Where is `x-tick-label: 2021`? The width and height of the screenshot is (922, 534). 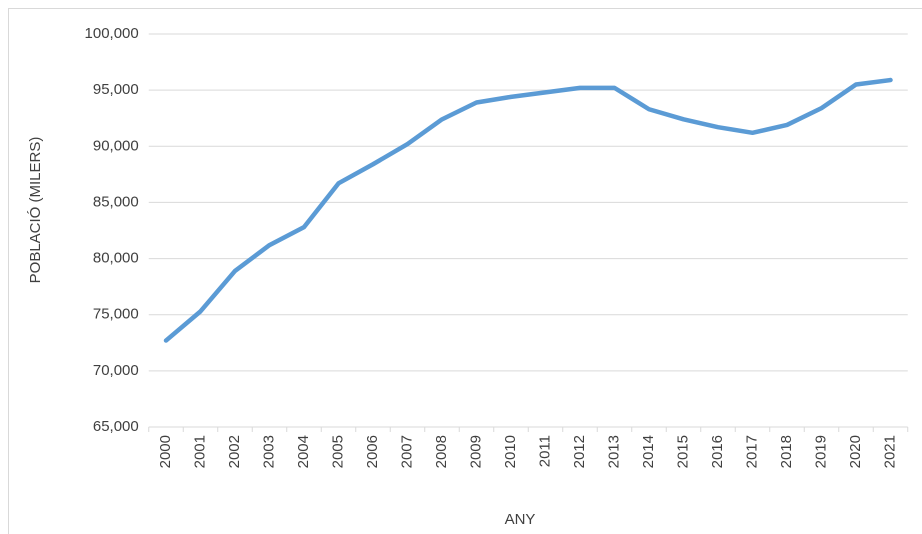
x-tick-label: 2021 is located at coordinates (889, 451).